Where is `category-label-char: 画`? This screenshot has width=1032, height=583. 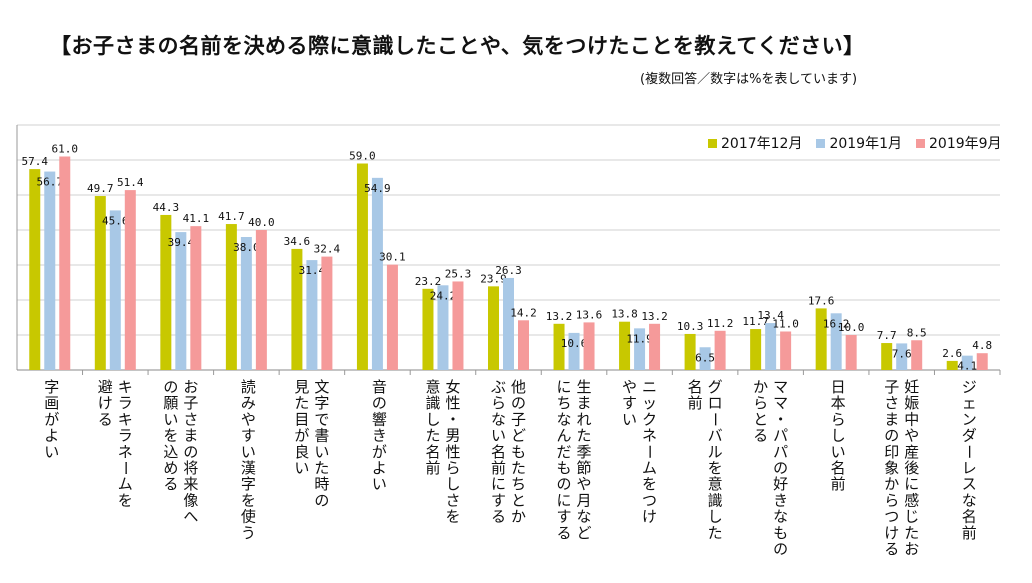 category-label-char: 画 is located at coordinates (51, 403).